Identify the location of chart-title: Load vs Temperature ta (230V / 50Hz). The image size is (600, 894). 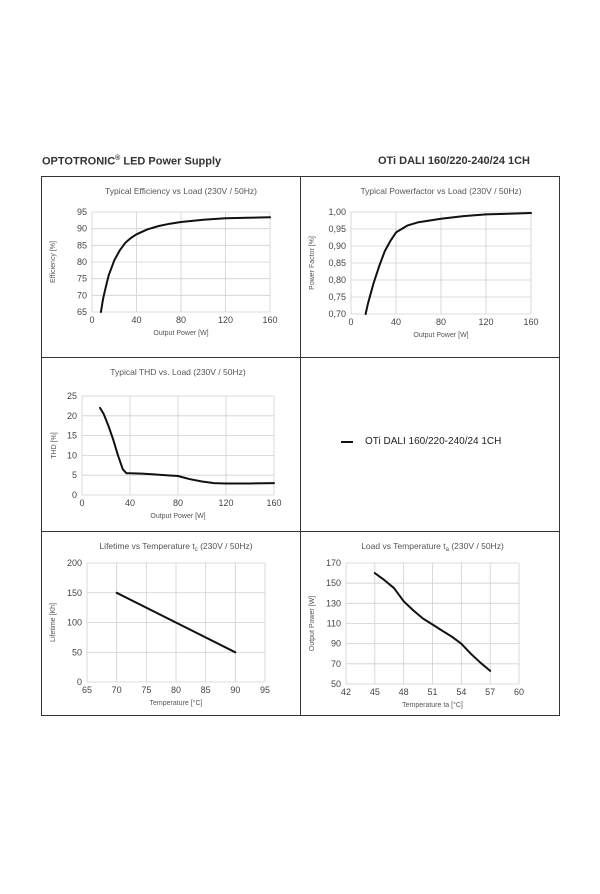
(432, 547).